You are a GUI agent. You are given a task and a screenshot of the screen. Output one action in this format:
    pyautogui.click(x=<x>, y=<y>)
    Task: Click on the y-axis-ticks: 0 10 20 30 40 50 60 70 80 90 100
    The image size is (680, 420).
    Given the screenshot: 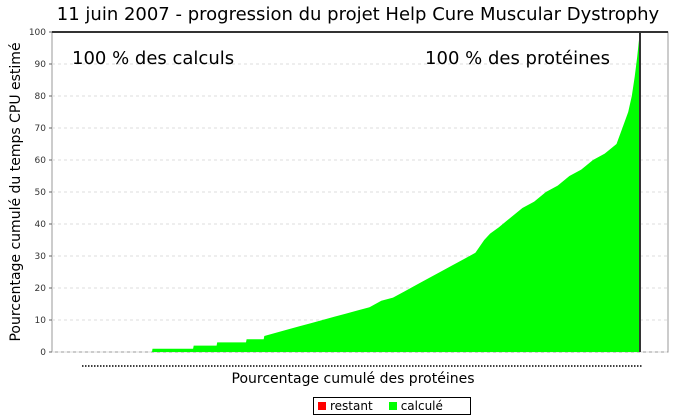 What is the action you would take?
    pyautogui.click(x=40, y=193)
    